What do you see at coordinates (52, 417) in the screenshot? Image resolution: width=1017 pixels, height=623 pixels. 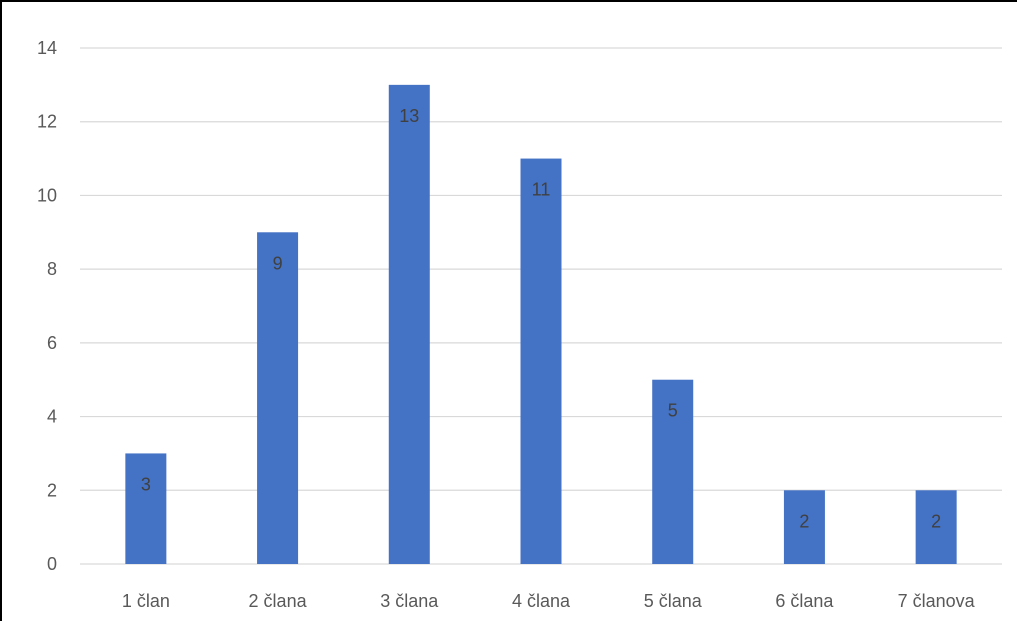 I see `y-tick-label: 4` at bounding box center [52, 417].